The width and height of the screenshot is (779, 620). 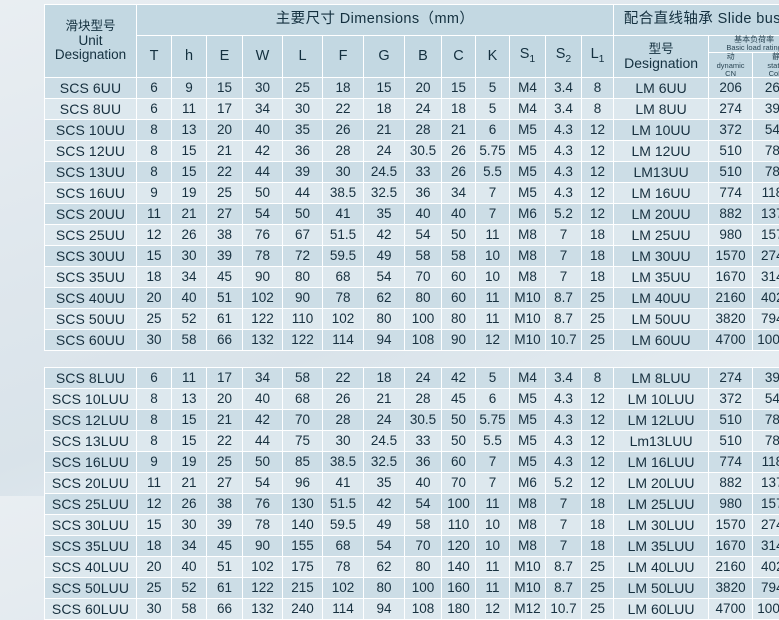 I want to click on cell-G|G: 94, so click(x=384, y=609).